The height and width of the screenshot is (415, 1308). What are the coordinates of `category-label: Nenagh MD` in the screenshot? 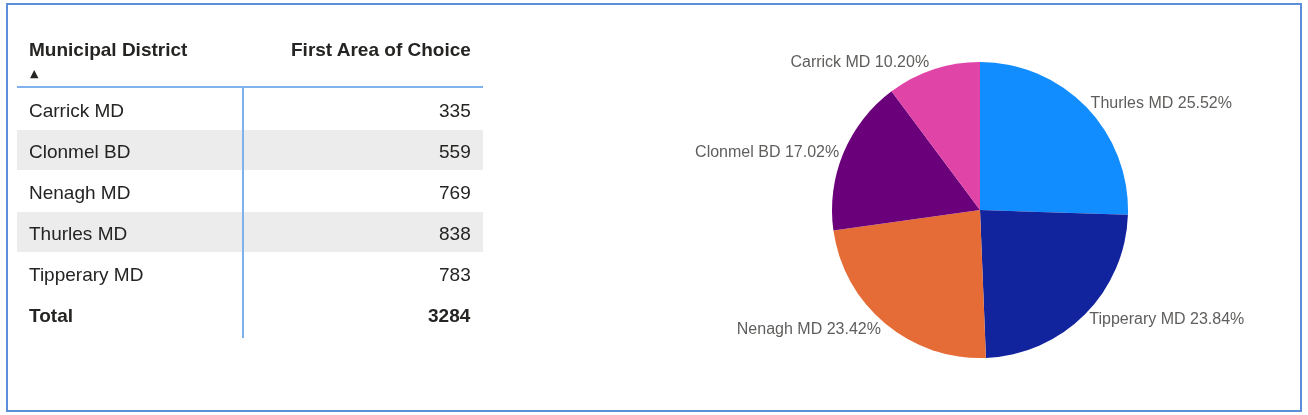 It's located at (80, 192).